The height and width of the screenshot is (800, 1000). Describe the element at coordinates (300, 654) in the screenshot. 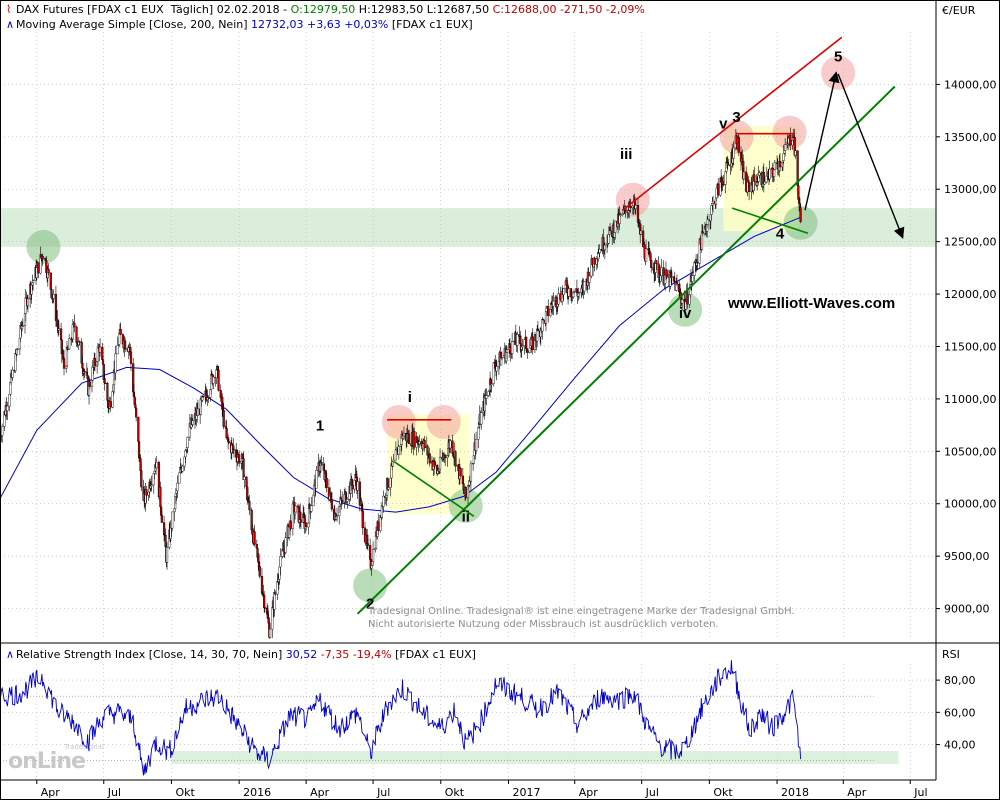

I see `rsi-value: 30,52` at that location.